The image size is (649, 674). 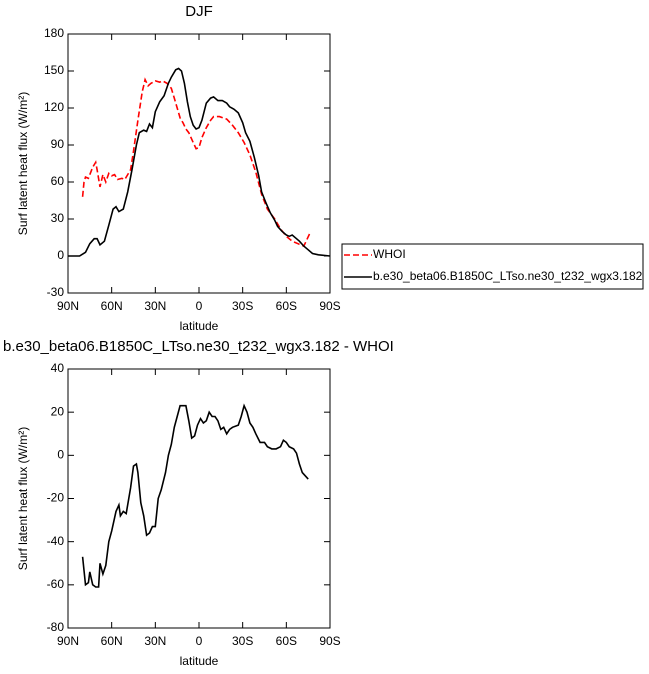 What do you see at coordinates (58, 411) in the screenshot?
I see `y-tick-label: 20` at bounding box center [58, 411].